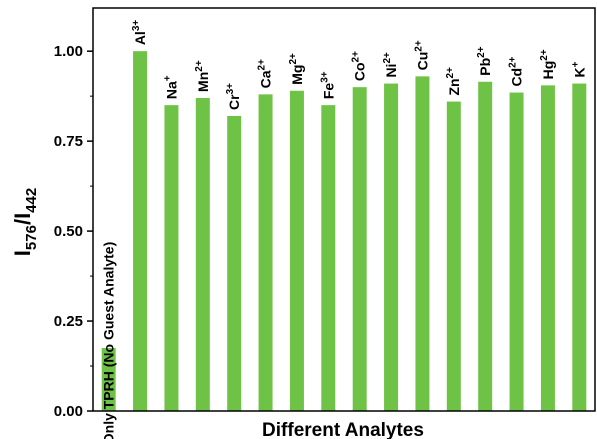 The image size is (597, 439). Describe the element at coordinates (68, 51) in the screenshot. I see `y-tick-label-4: 1.00` at that location.